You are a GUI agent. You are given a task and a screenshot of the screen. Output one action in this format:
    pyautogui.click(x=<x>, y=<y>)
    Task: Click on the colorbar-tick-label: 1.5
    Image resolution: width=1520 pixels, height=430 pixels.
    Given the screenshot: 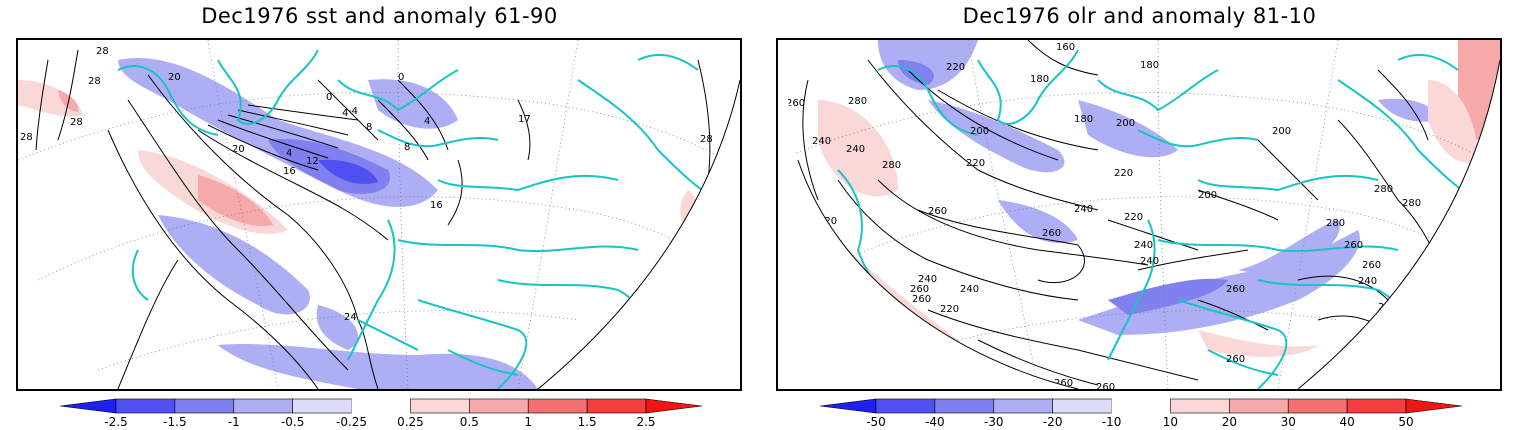 What is the action you would take?
    pyautogui.click(x=587, y=422)
    